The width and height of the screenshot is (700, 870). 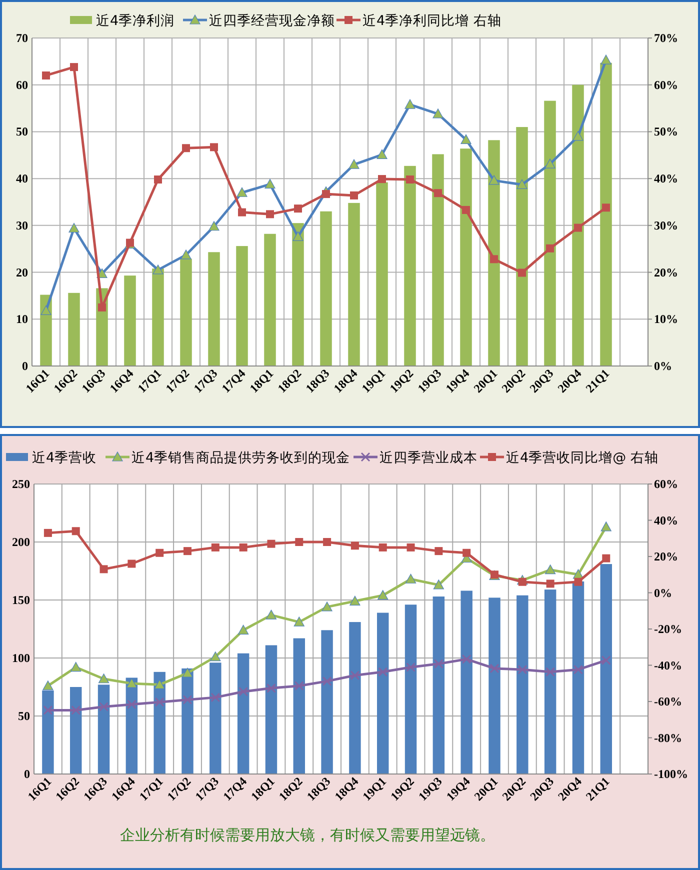 What do you see at coordinates (671, 774) in the screenshot?
I see `y2-tick-label: -100%` at bounding box center [671, 774].